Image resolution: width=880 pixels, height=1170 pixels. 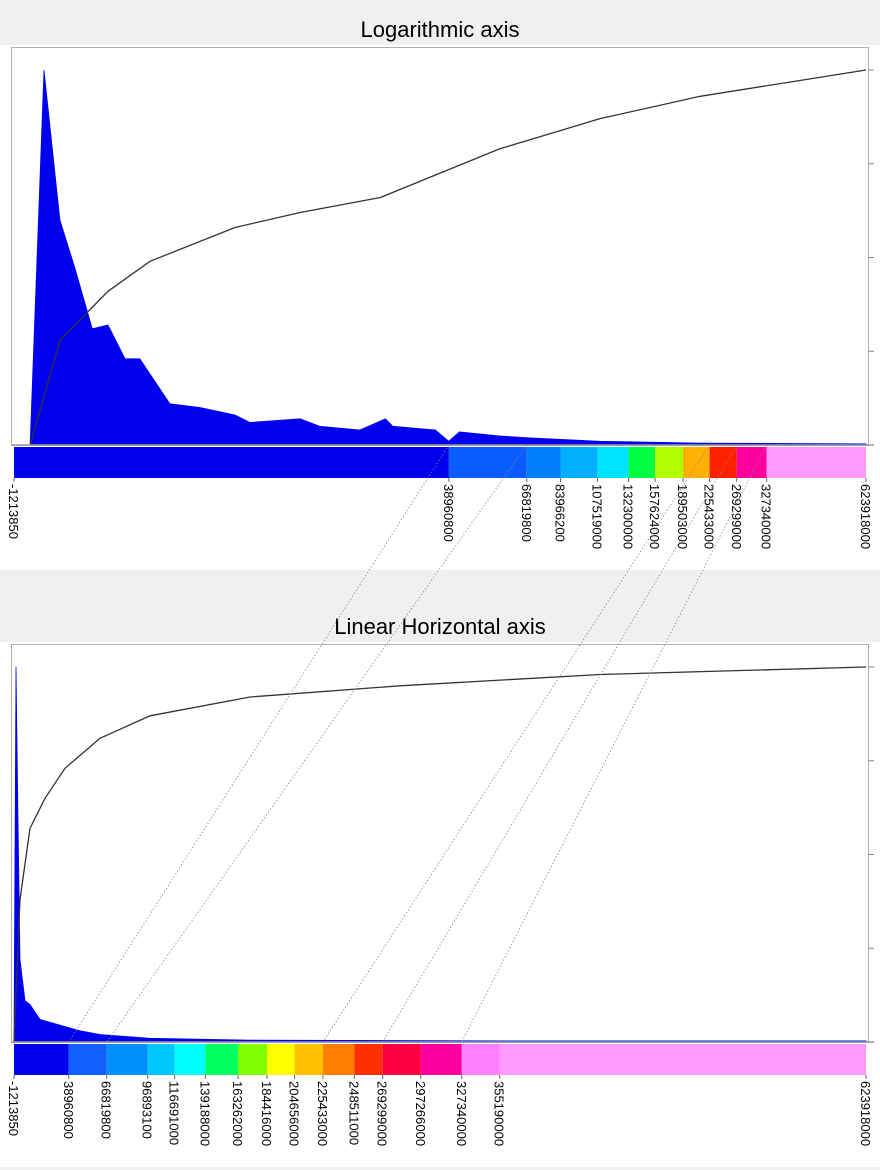 I want to click on x-tick-label: 355190000, so click(x=499, y=1113).